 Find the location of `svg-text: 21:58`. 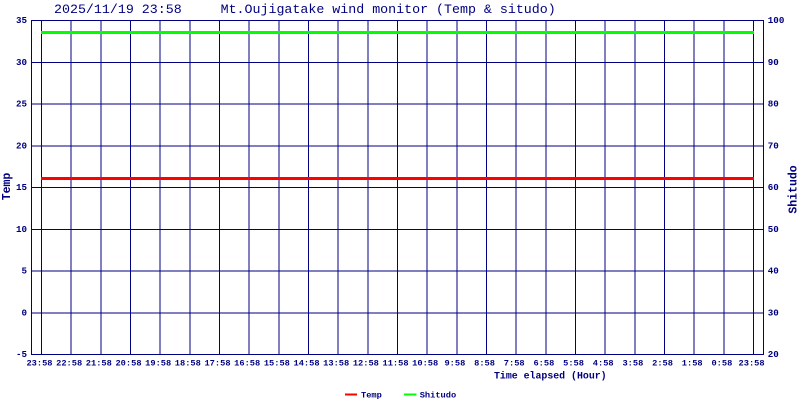

svg-text: 21:58 is located at coordinates (99, 363).